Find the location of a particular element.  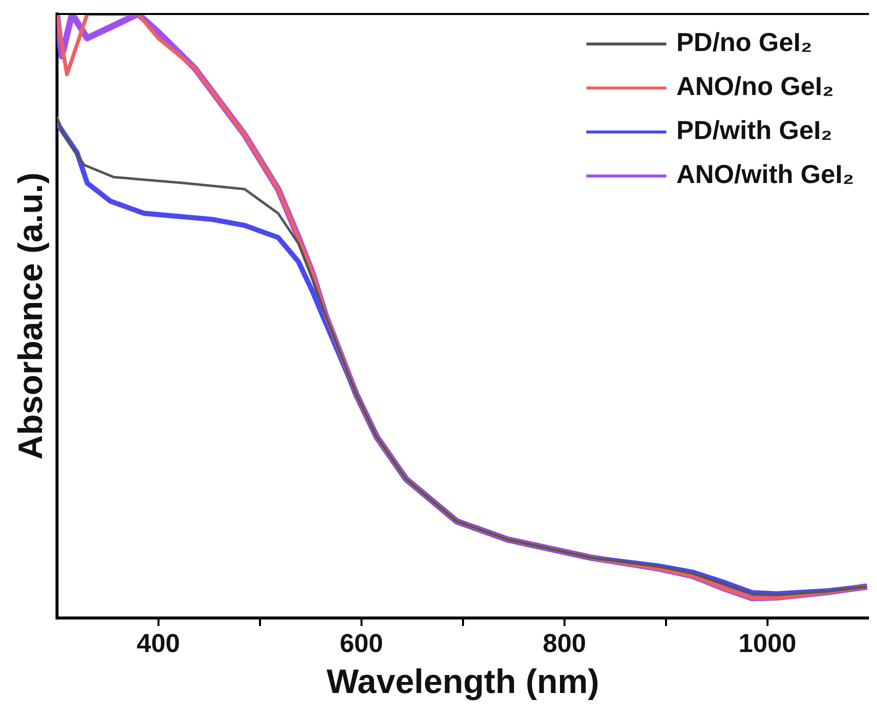

legend-label: ANO/no GeI₂ is located at coordinates (755, 86).